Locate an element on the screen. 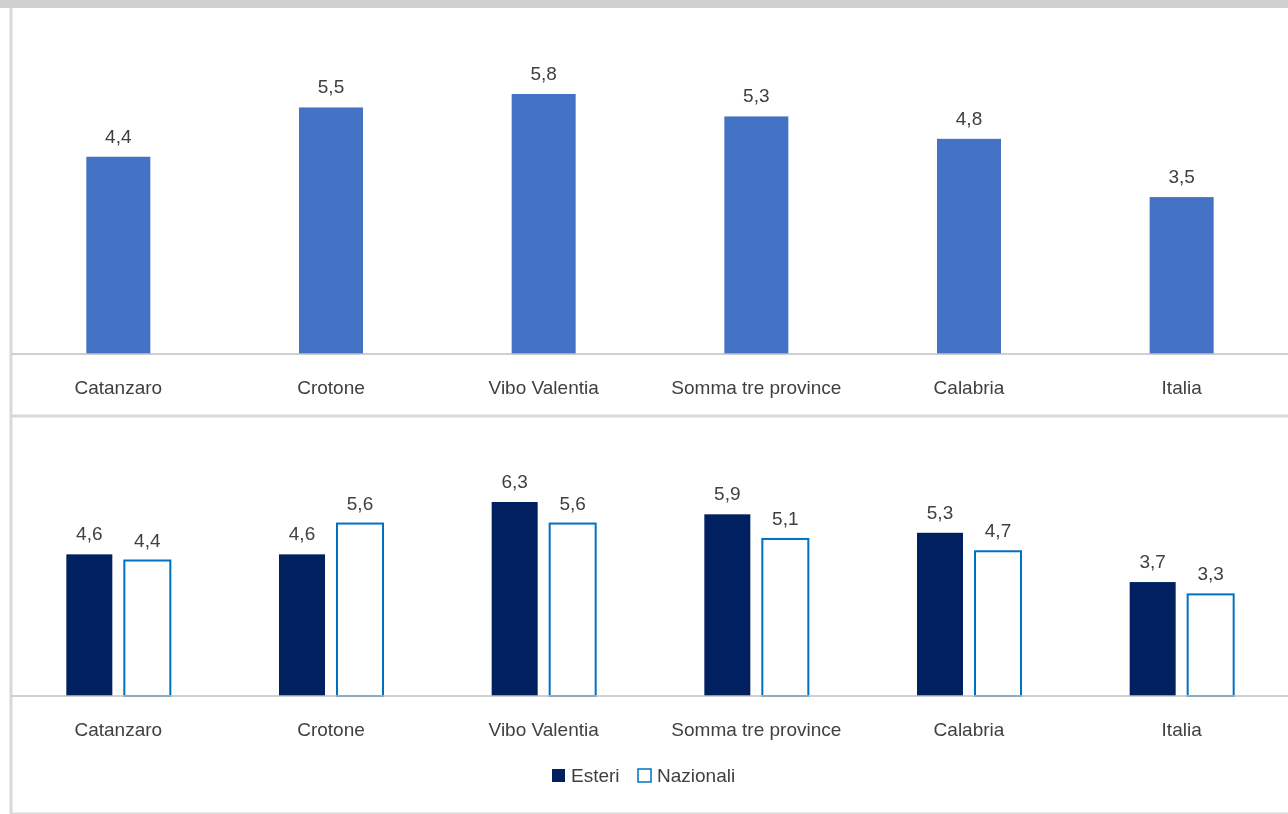 The height and width of the screenshot is (814, 1288). data-label: 3,3 is located at coordinates (1210, 574).